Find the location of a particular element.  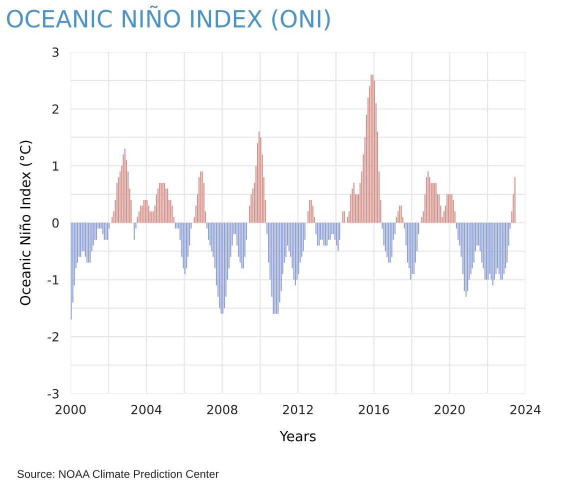

chart-title: OCEANIC NIÑO INDEX (ONI) is located at coordinates (168, 18).